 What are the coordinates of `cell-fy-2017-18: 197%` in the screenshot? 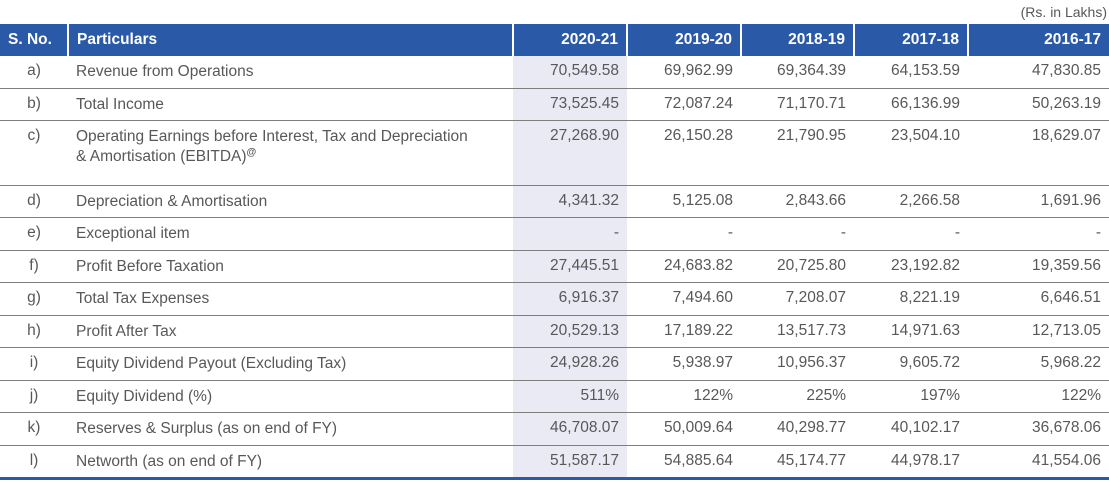 It's located at (911, 397).